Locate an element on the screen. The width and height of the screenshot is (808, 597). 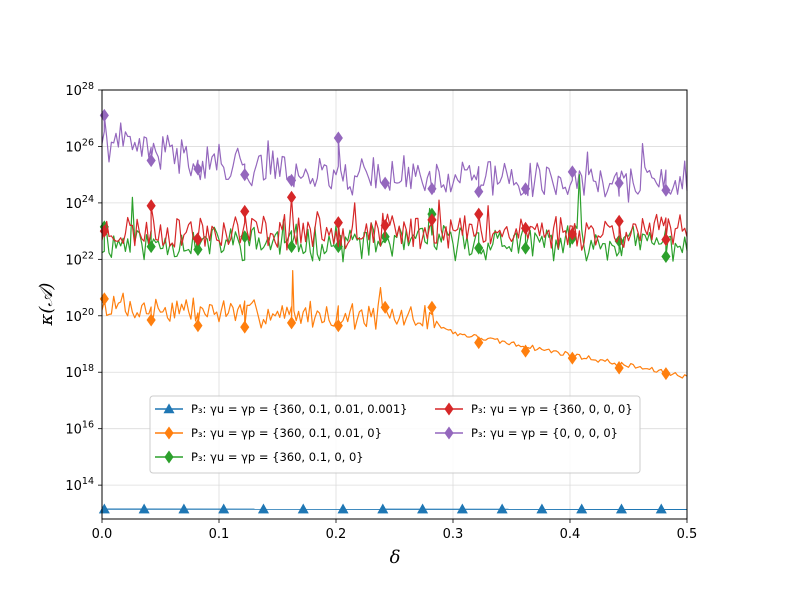
y-tick-label: 1016 is located at coordinates (79, 429).